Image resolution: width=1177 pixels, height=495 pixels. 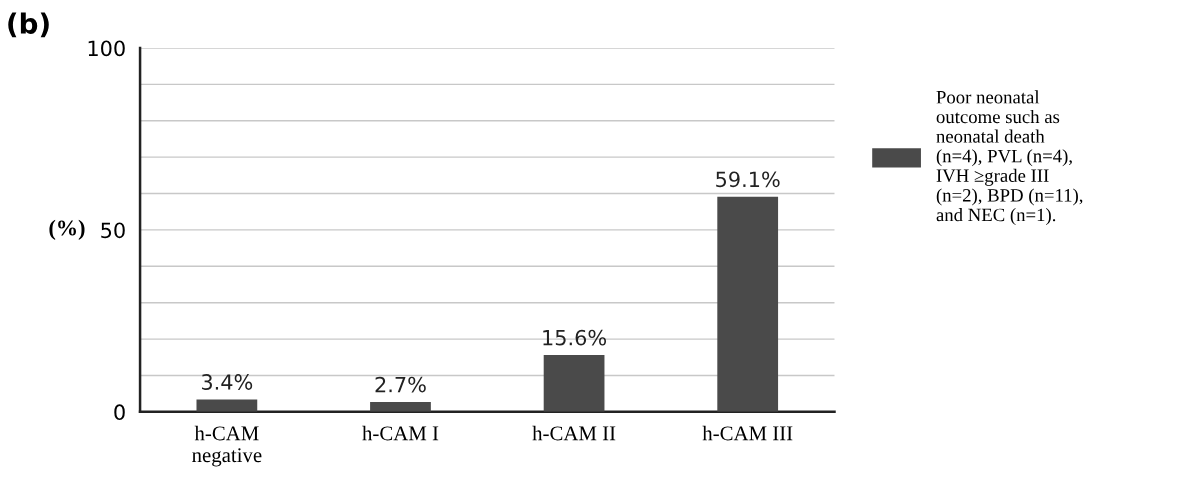 What do you see at coordinates (748, 179) in the screenshot?
I see `data-label: 59.1%` at bounding box center [748, 179].